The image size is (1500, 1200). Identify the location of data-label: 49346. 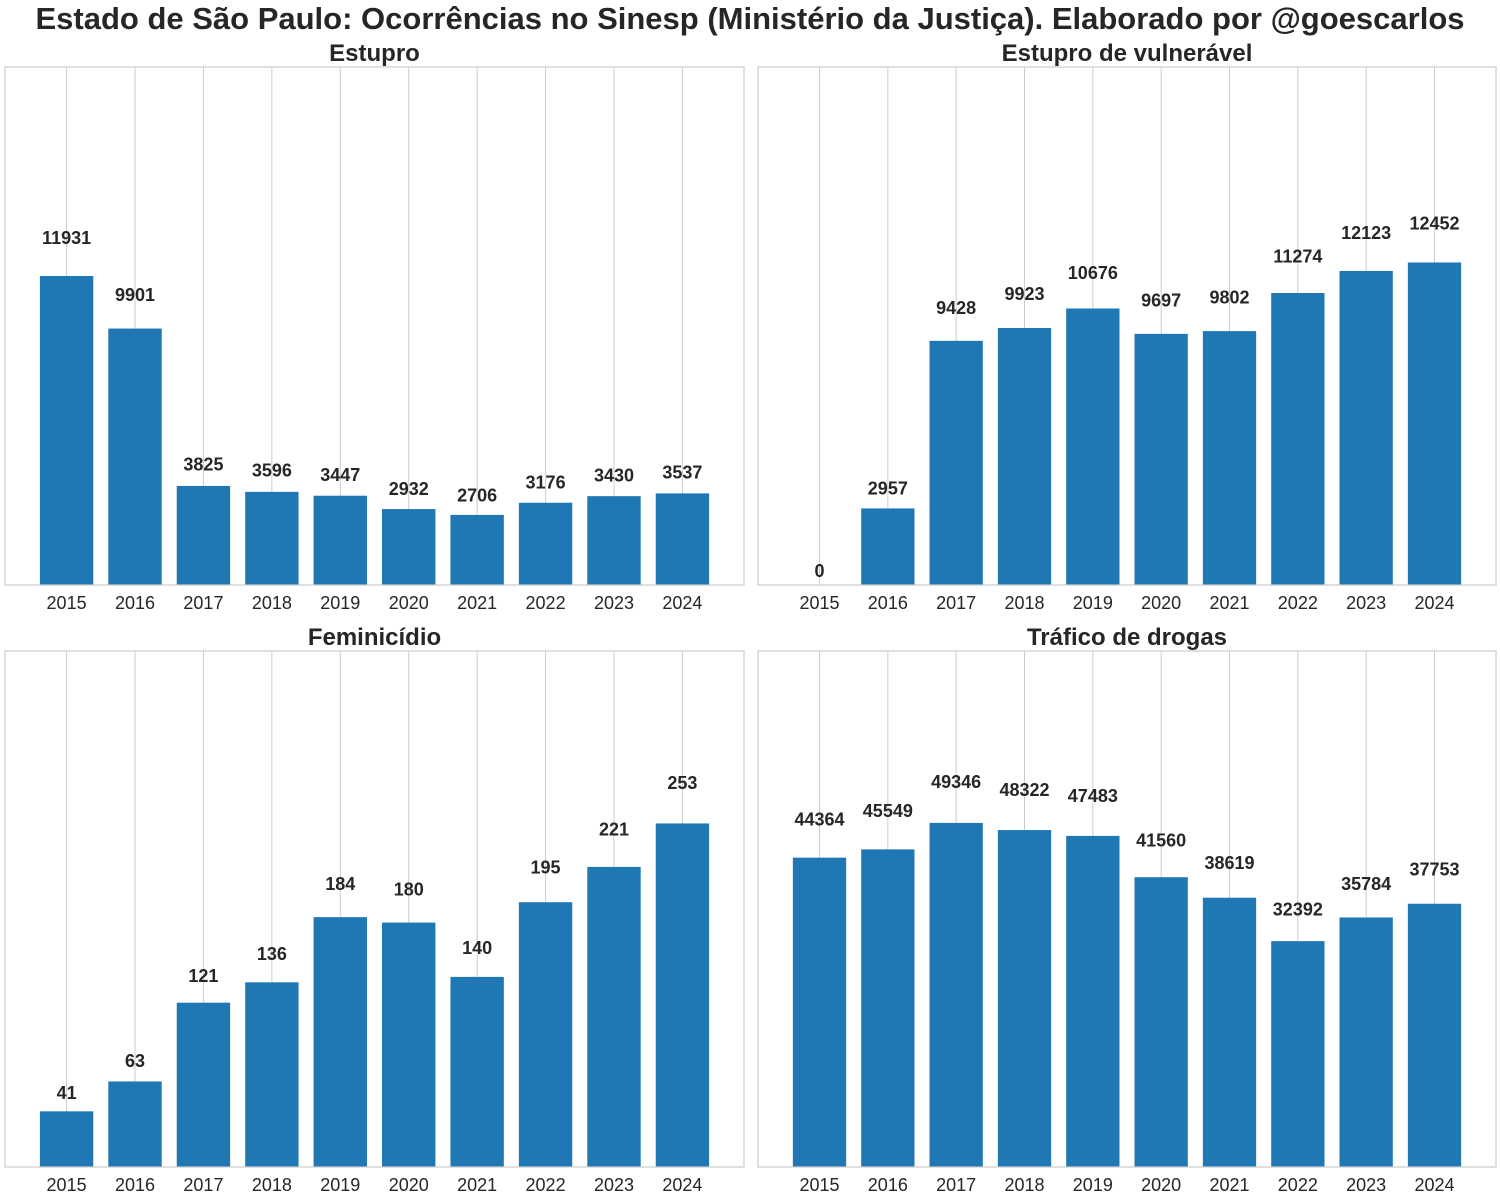
(956, 782).